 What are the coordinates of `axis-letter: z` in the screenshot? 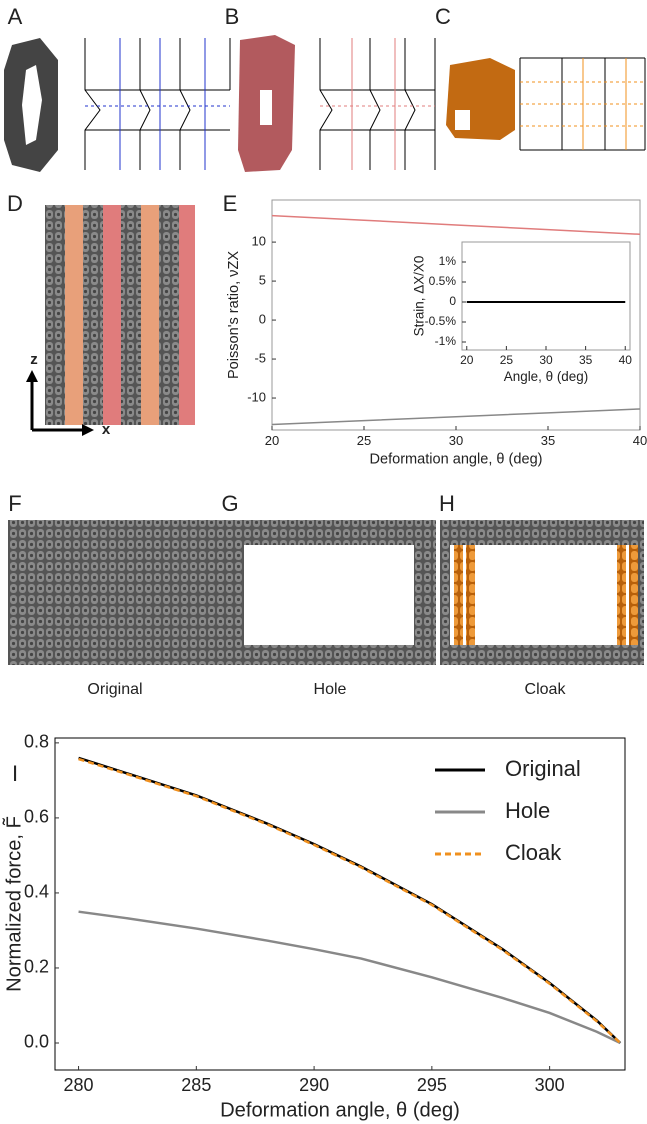 It's located at (34, 359).